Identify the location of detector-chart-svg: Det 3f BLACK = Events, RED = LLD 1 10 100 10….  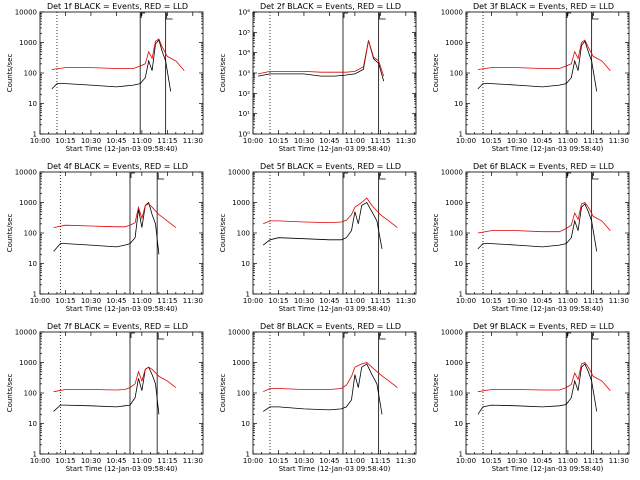
(531, 77).